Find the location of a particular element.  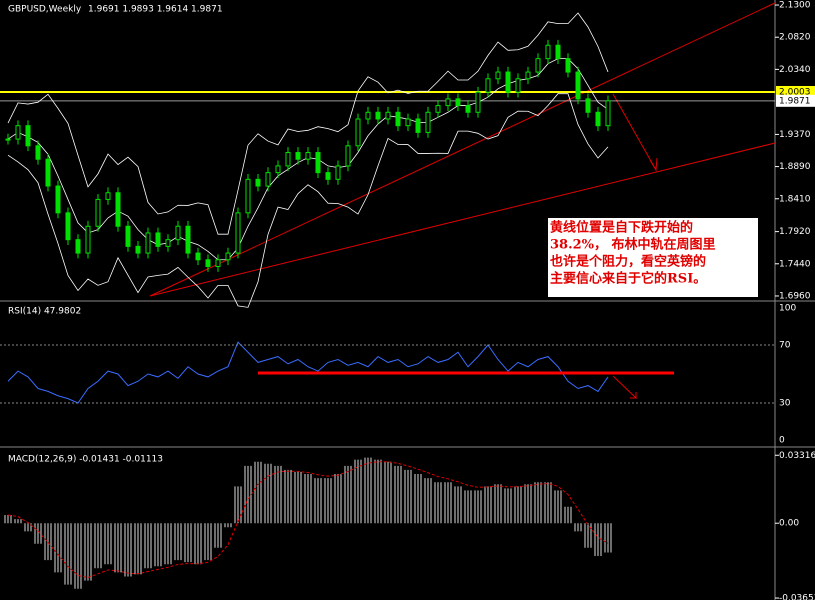

rsi-arrow is located at coordinates (625, 387).